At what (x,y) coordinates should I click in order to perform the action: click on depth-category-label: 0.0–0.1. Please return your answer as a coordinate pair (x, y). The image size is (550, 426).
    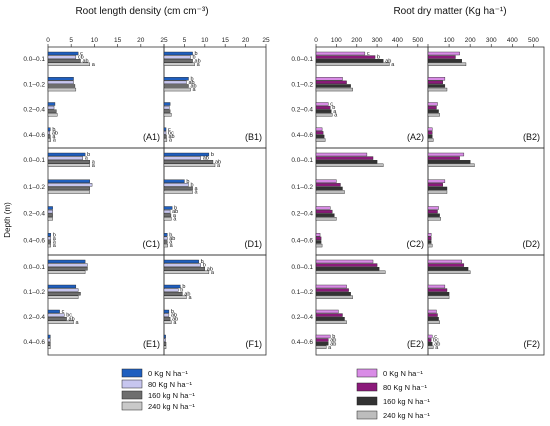
    Looking at the image, I should click on (34, 59).